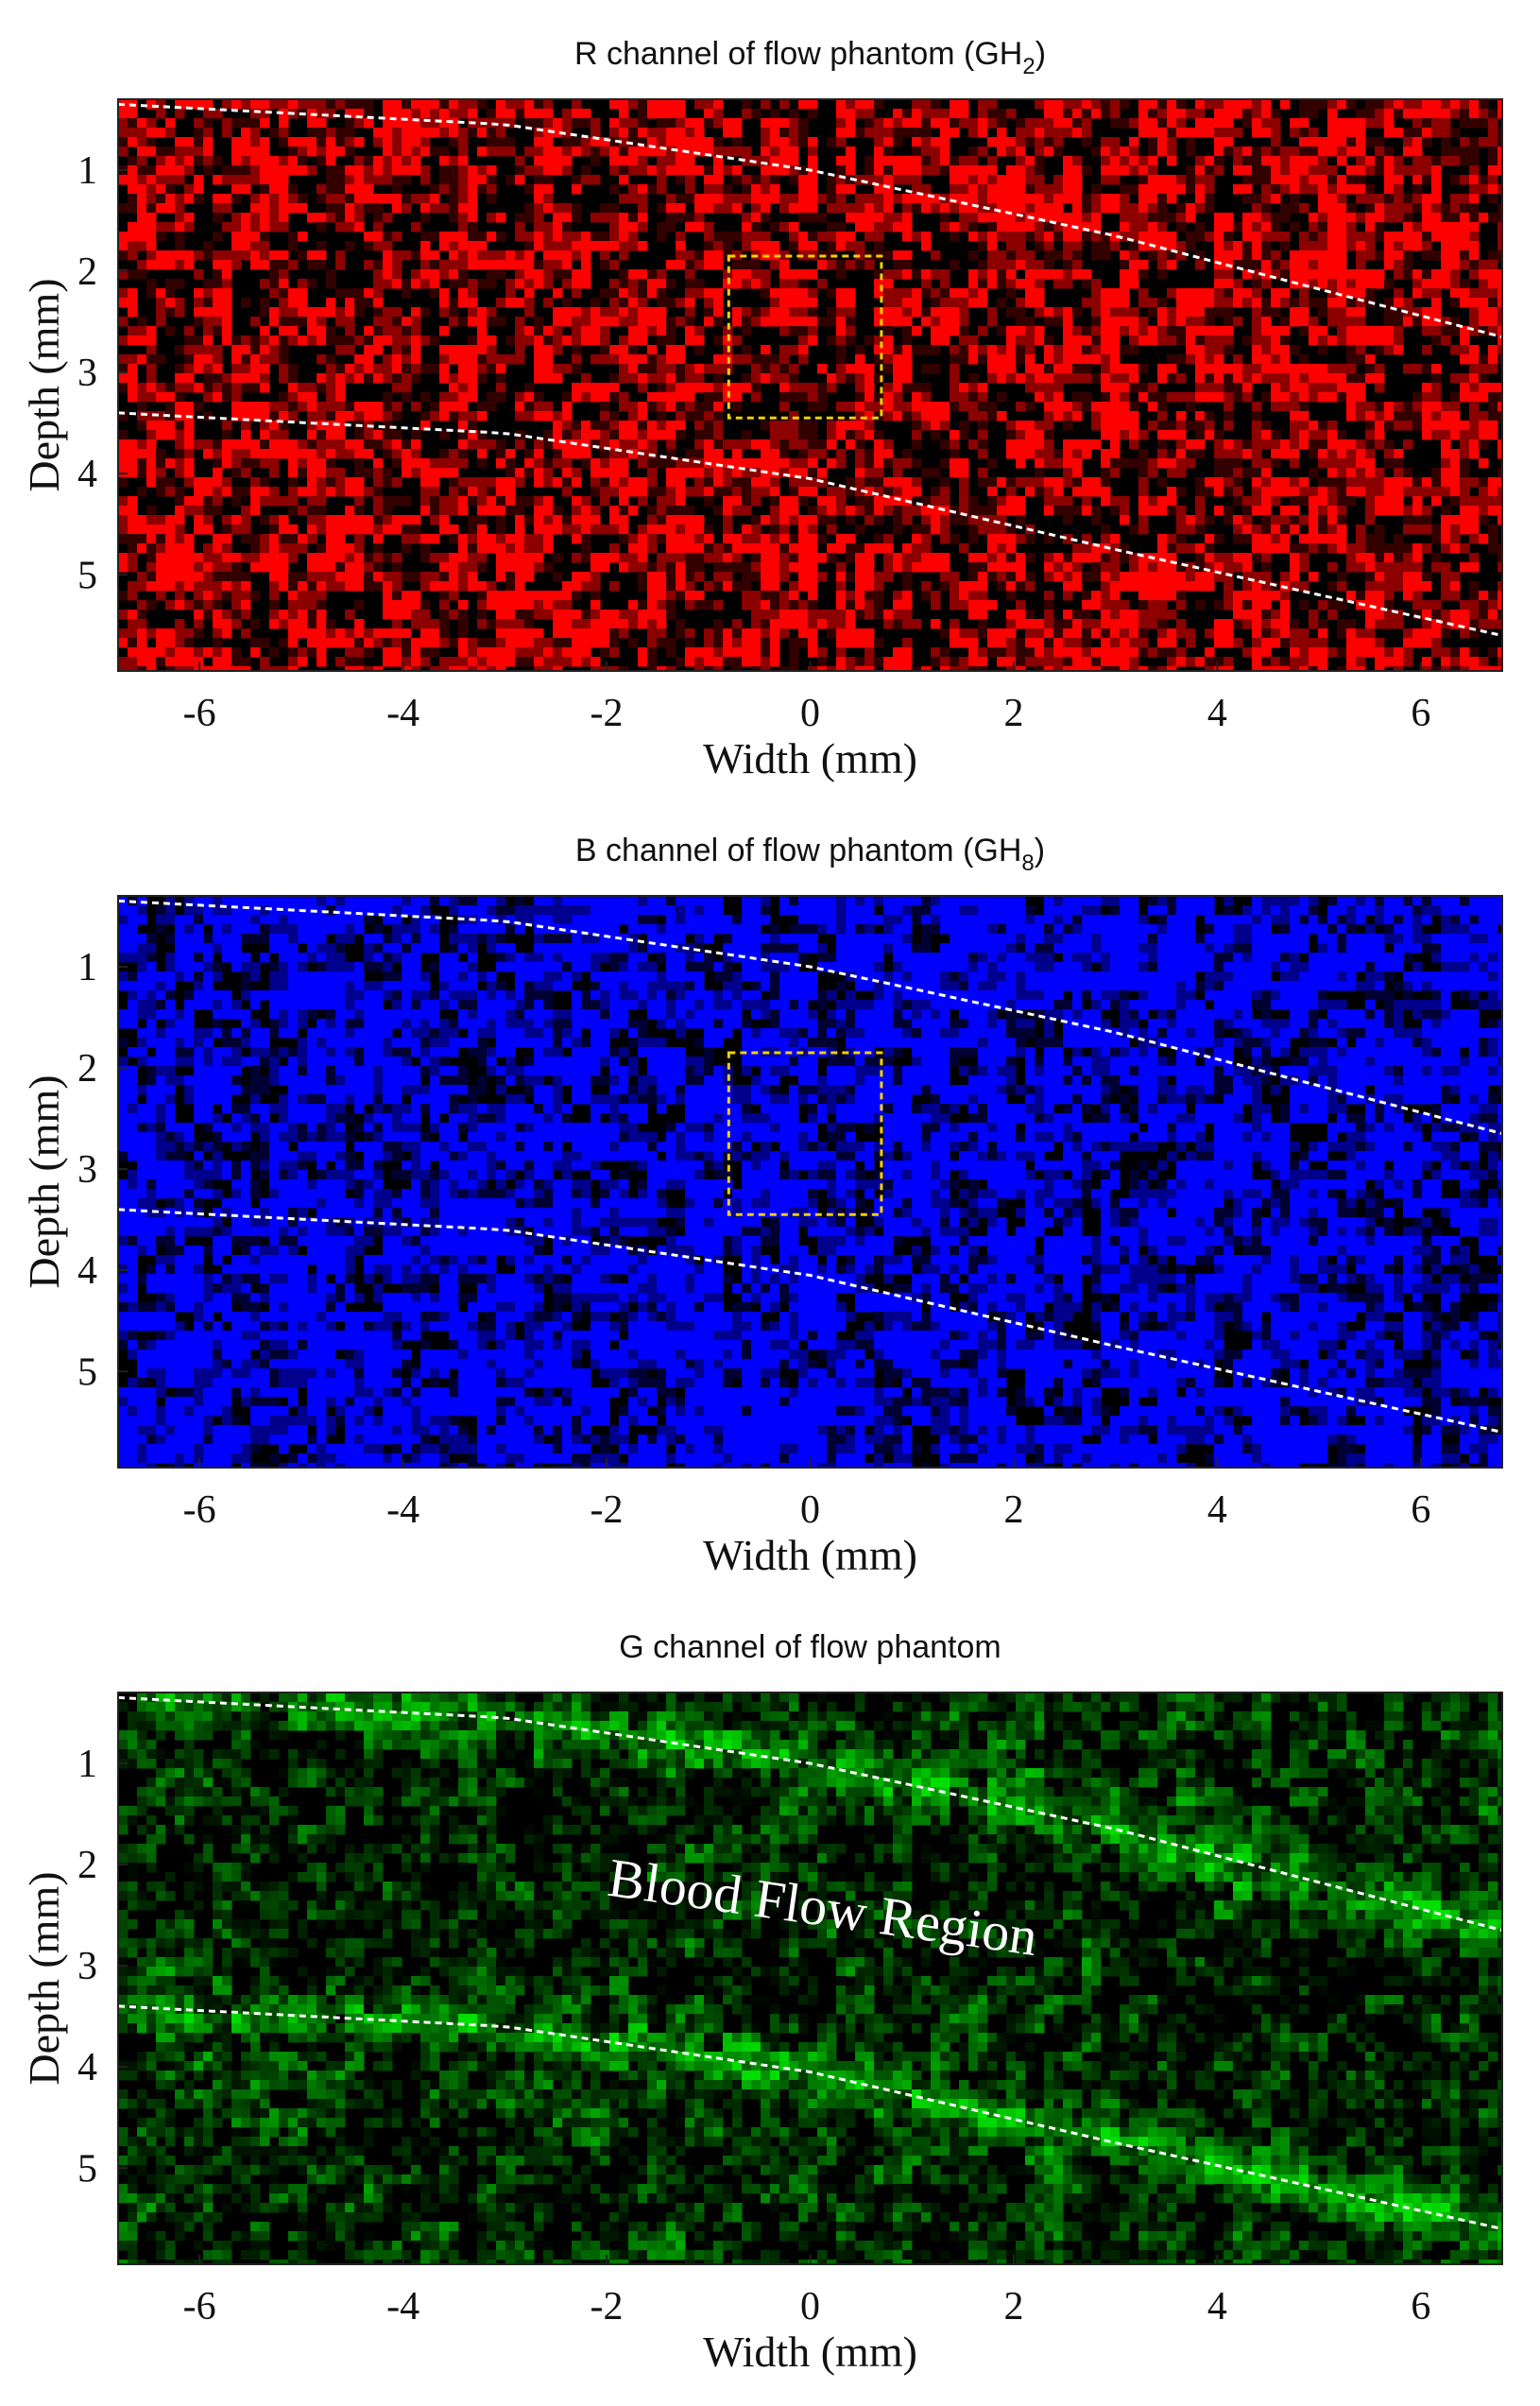 The height and width of the screenshot is (2406, 1540). What do you see at coordinates (810, 854) in the screenshot?
I see `chart-title: B channel of flow phantom (GH8)` at bounding box center [810, 854].